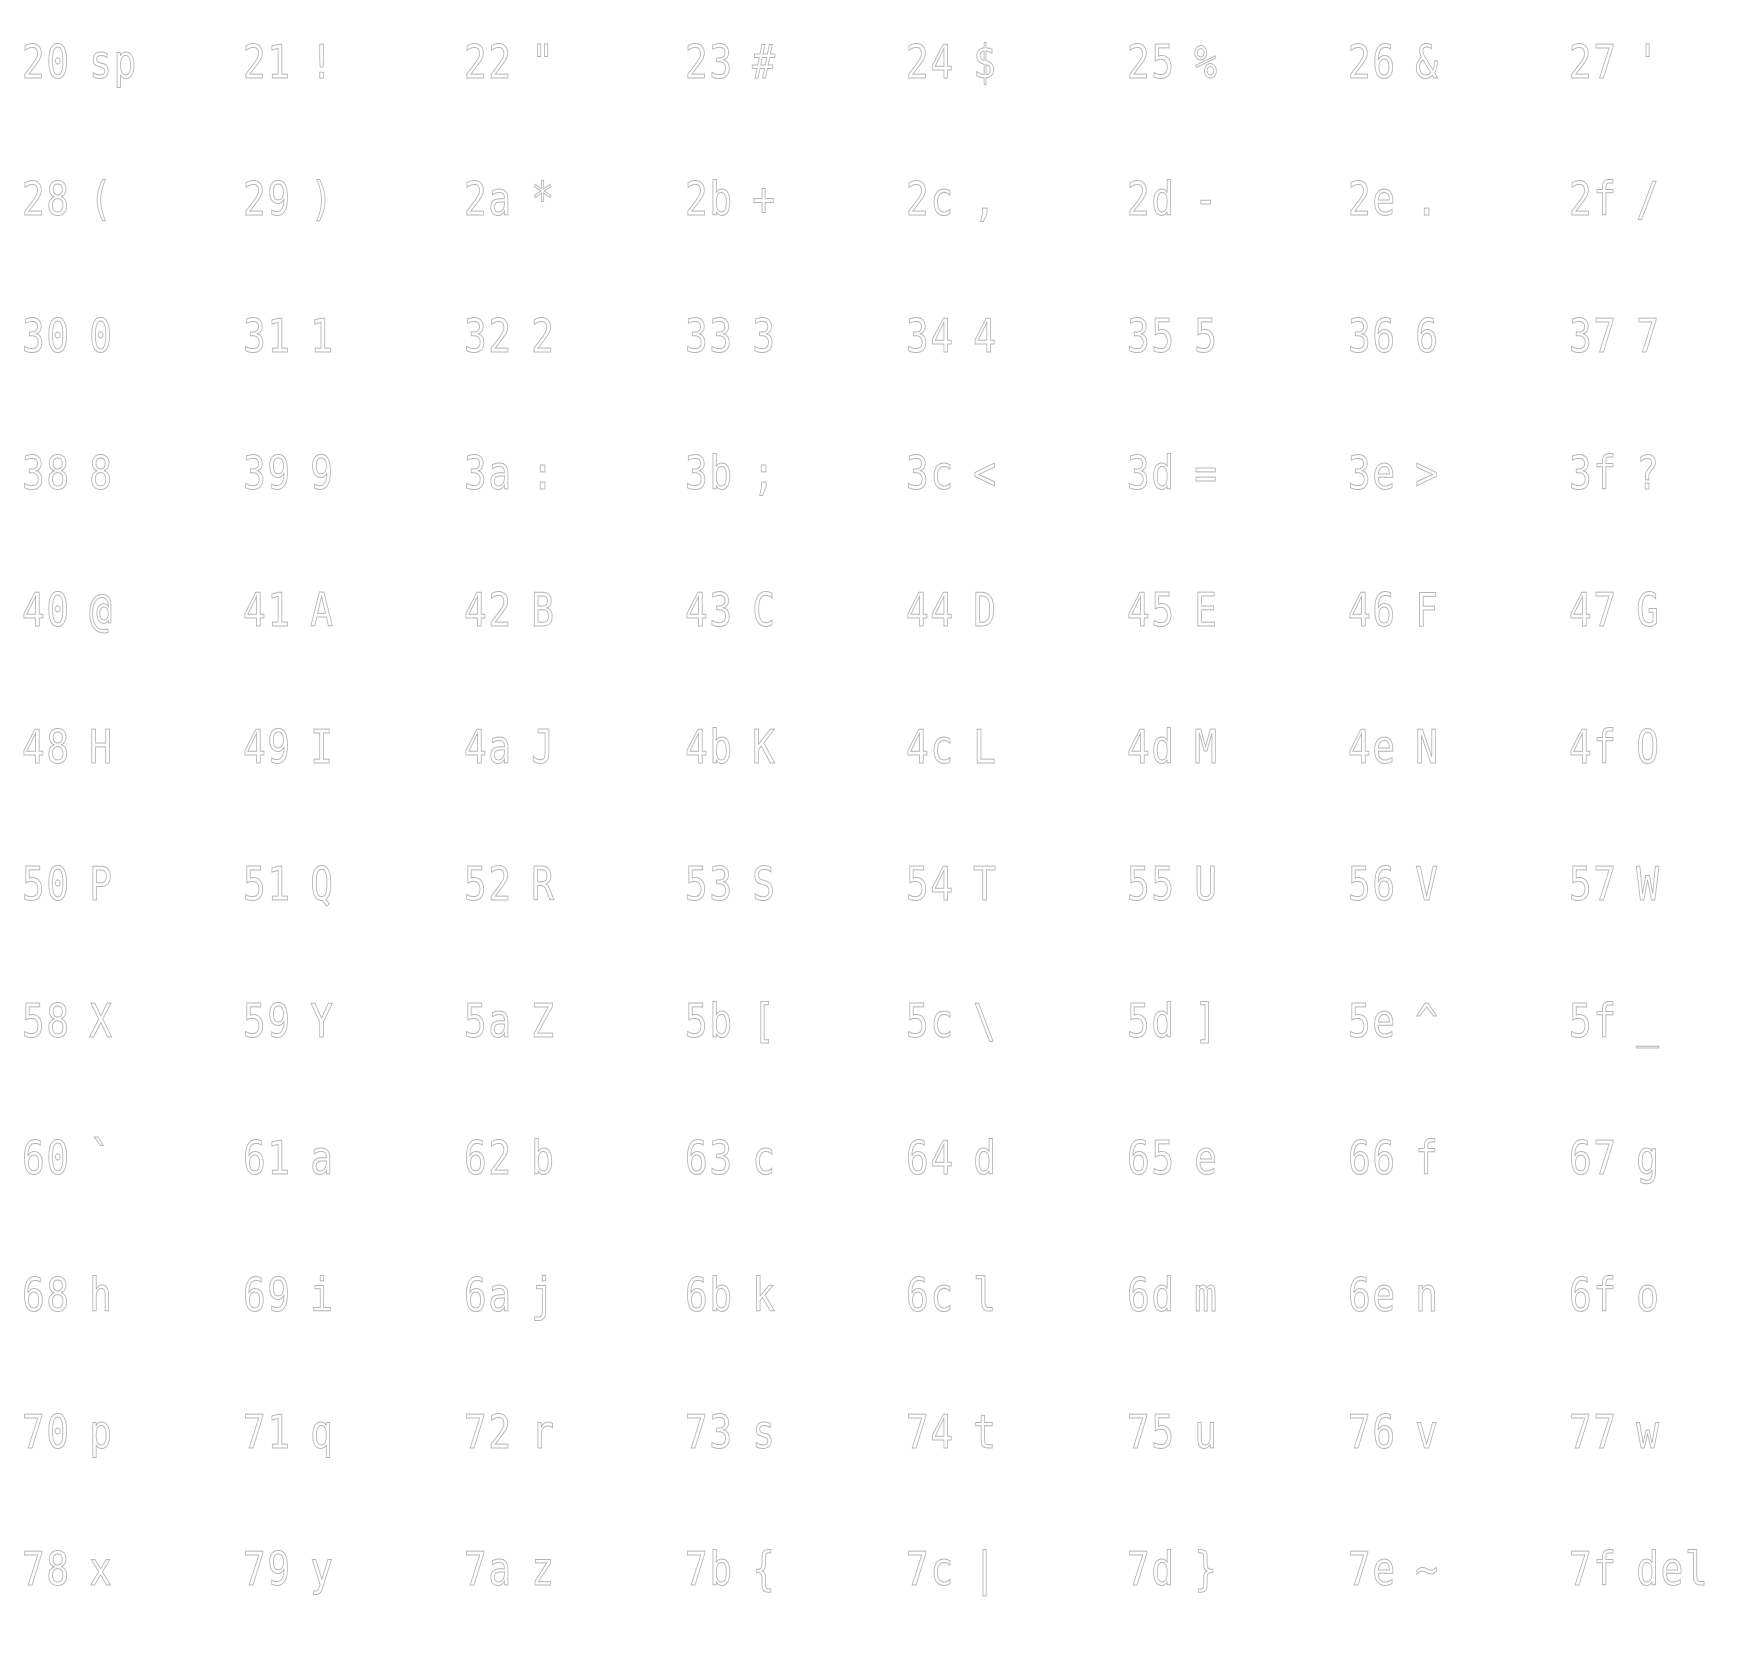  I want to click on character-glyph: ;, so click(764, 473).